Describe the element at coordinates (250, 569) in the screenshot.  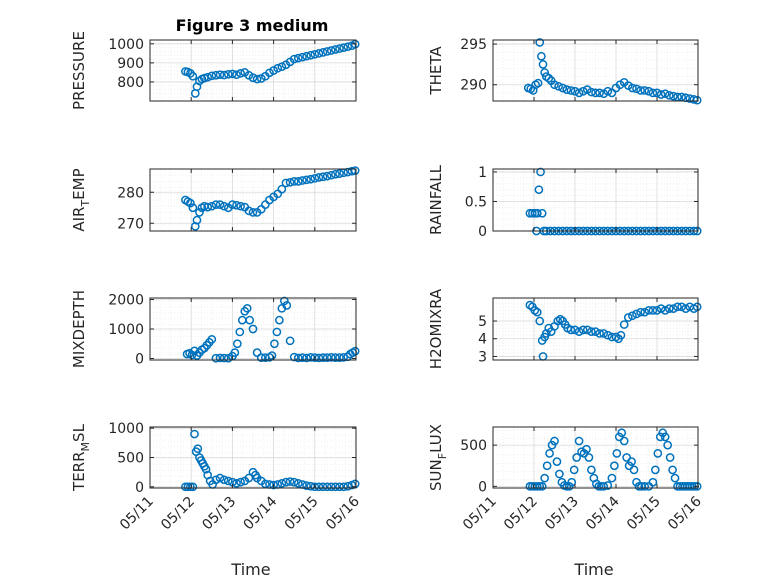
I see `x-axis-label-left: Time` at that location.